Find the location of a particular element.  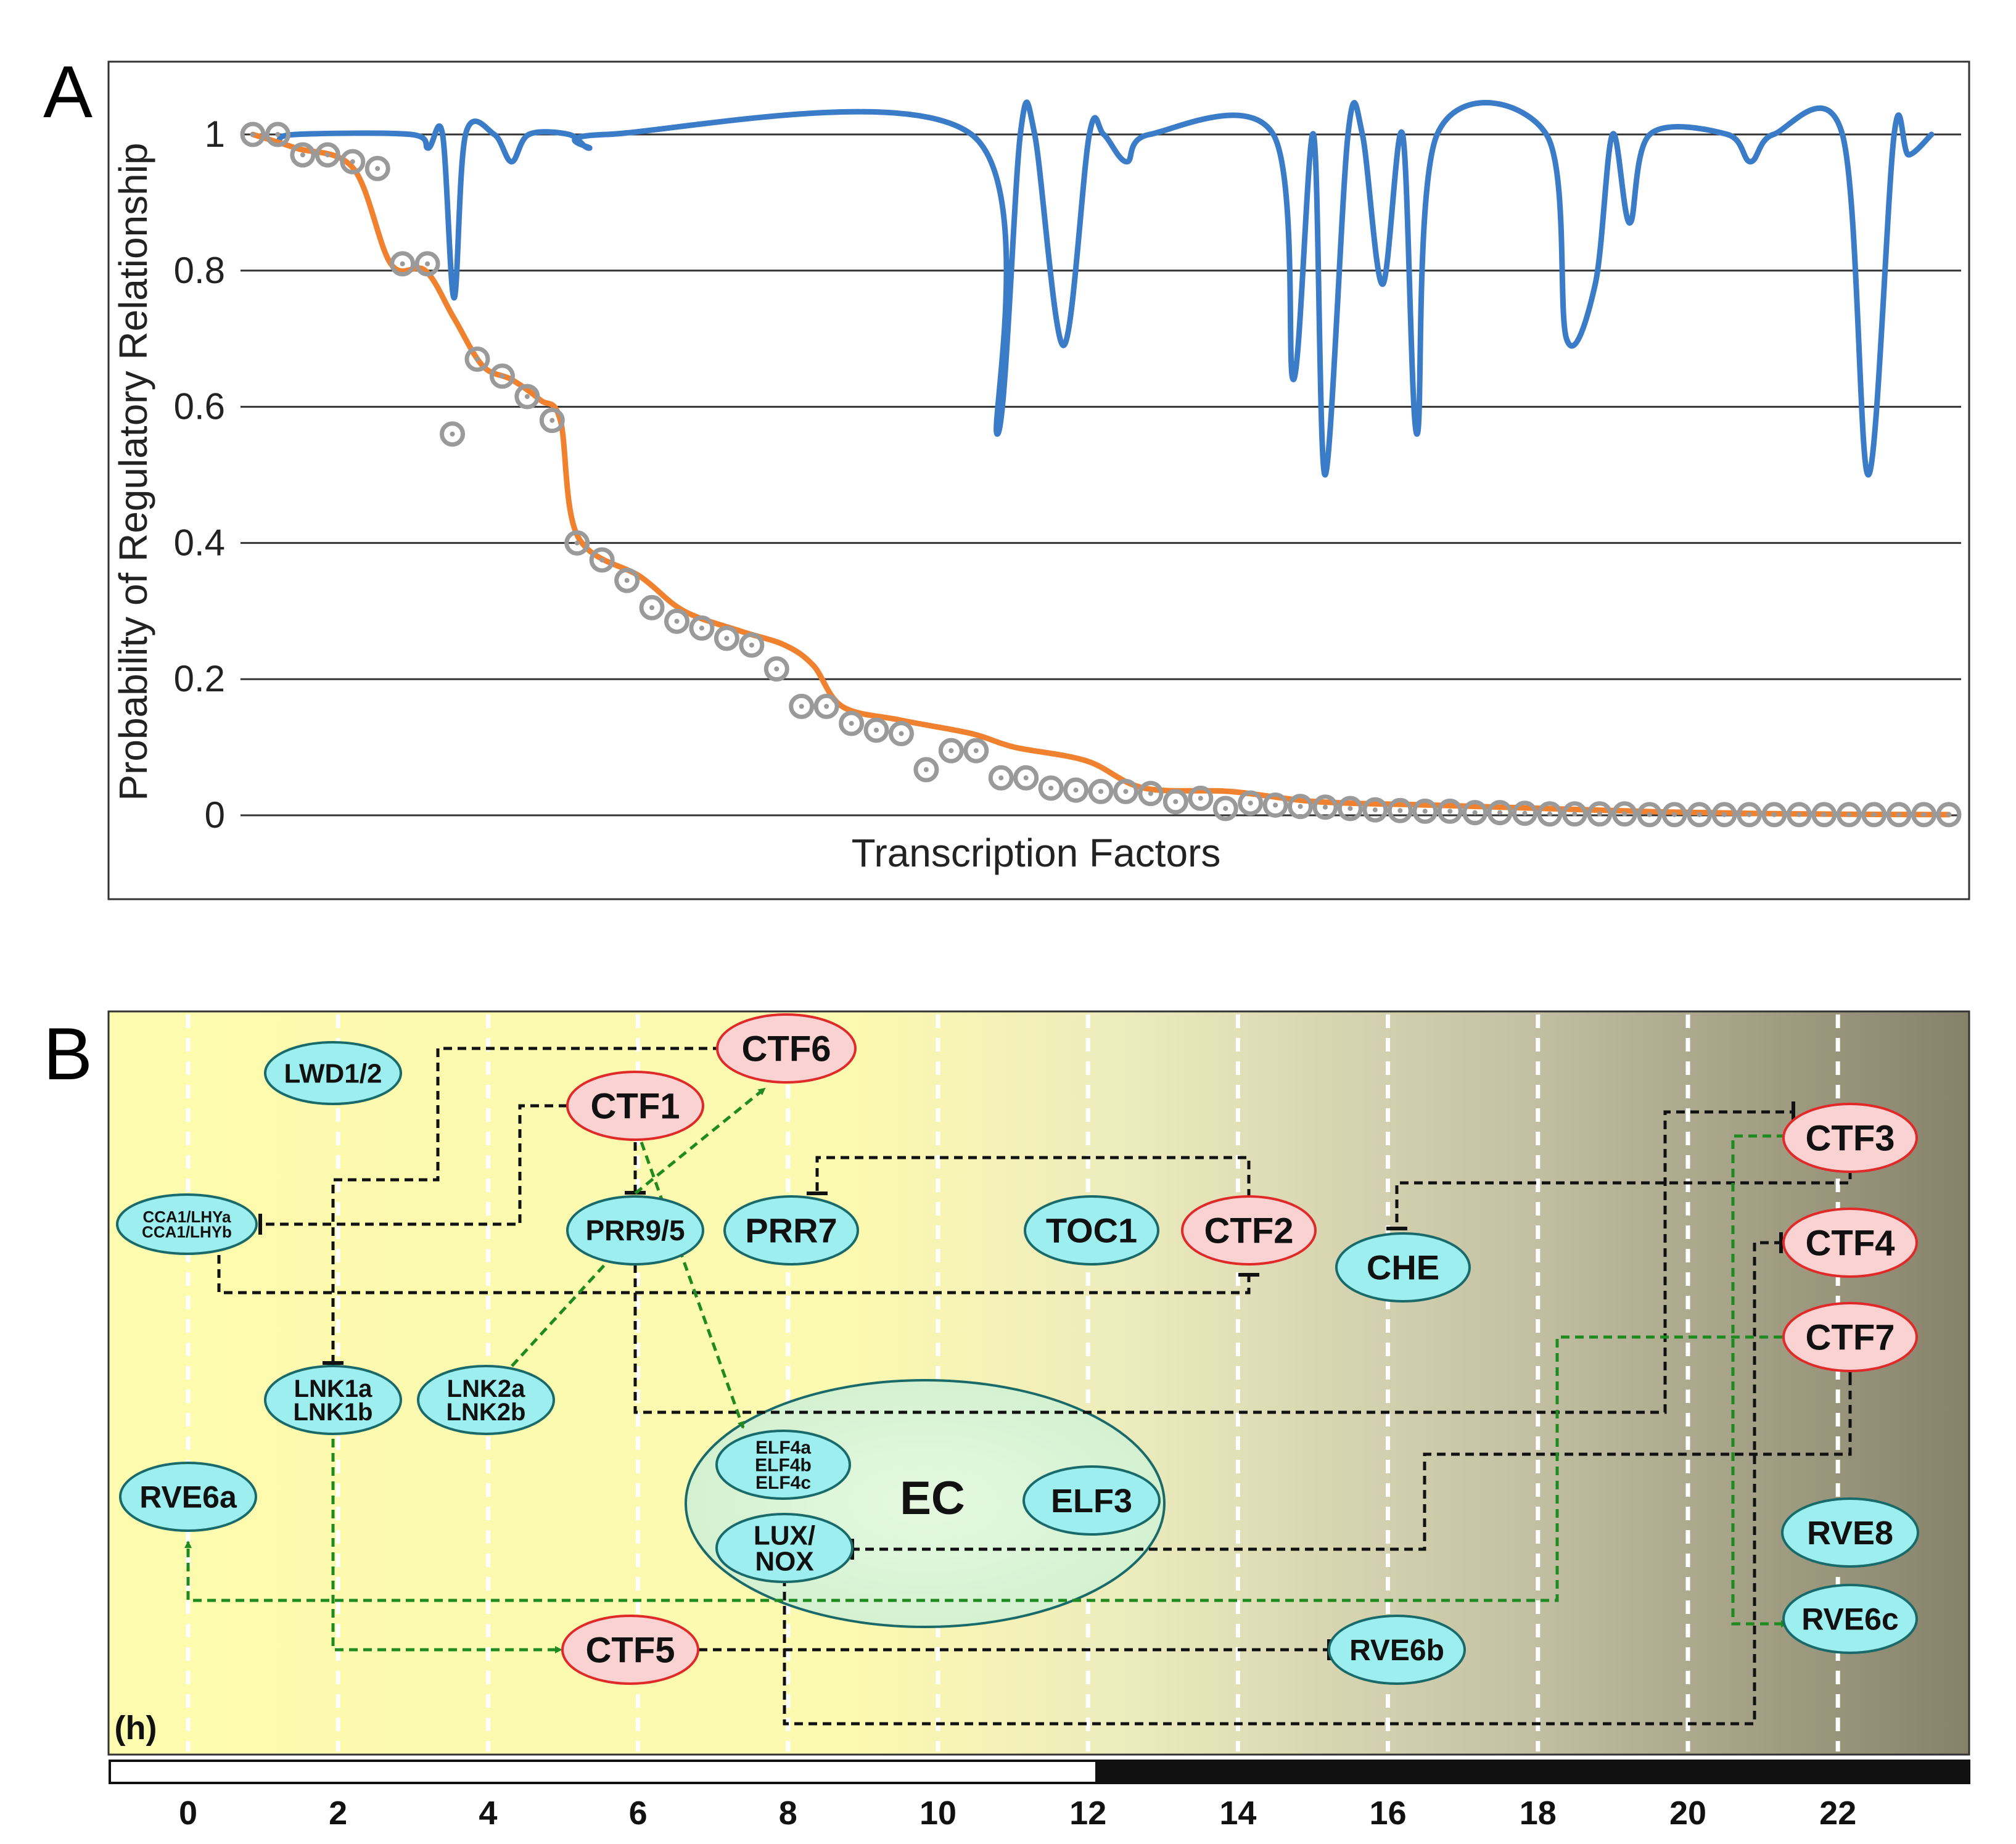

node-label: ELF4b is located at coordinates (783, 1465).